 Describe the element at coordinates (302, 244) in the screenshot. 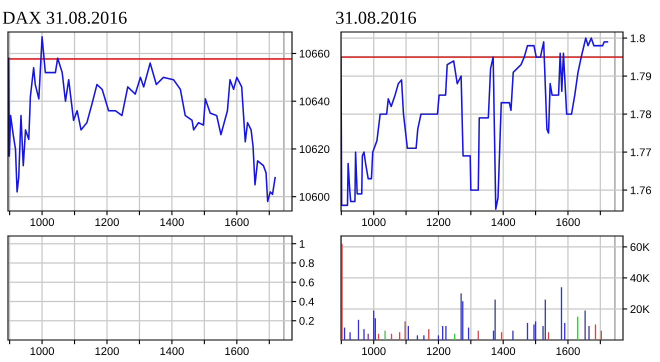

I see `y-tick-label: 1` at that location.